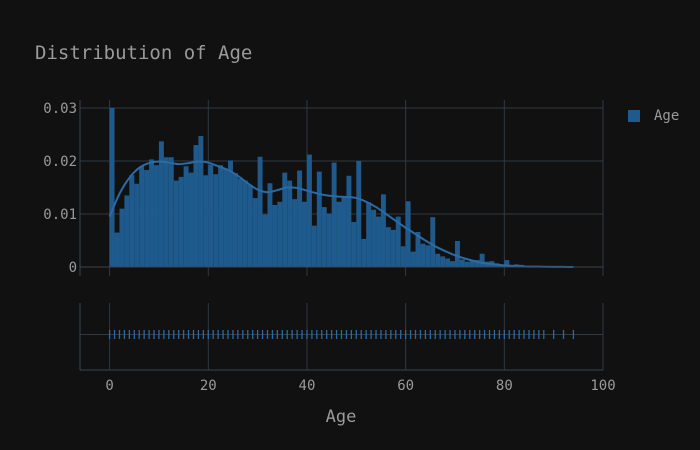  What do you see at coordinates (341, 334) in the screenshot?
I see `rug-ticks` at bounding box center [341, 334].